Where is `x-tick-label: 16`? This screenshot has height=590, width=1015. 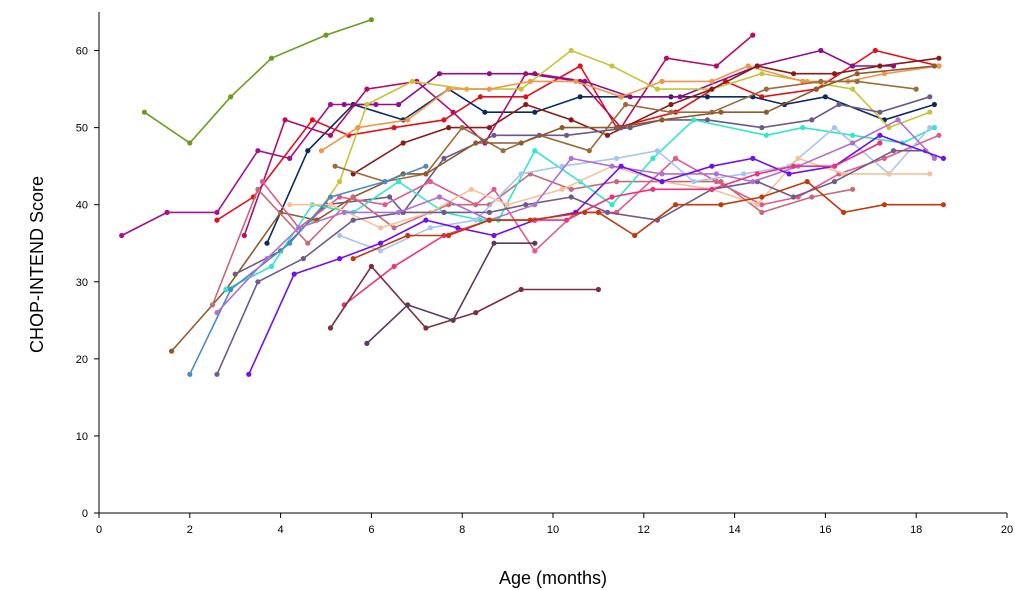 x-tick-label: 16 is located at coordinates (825, 530).